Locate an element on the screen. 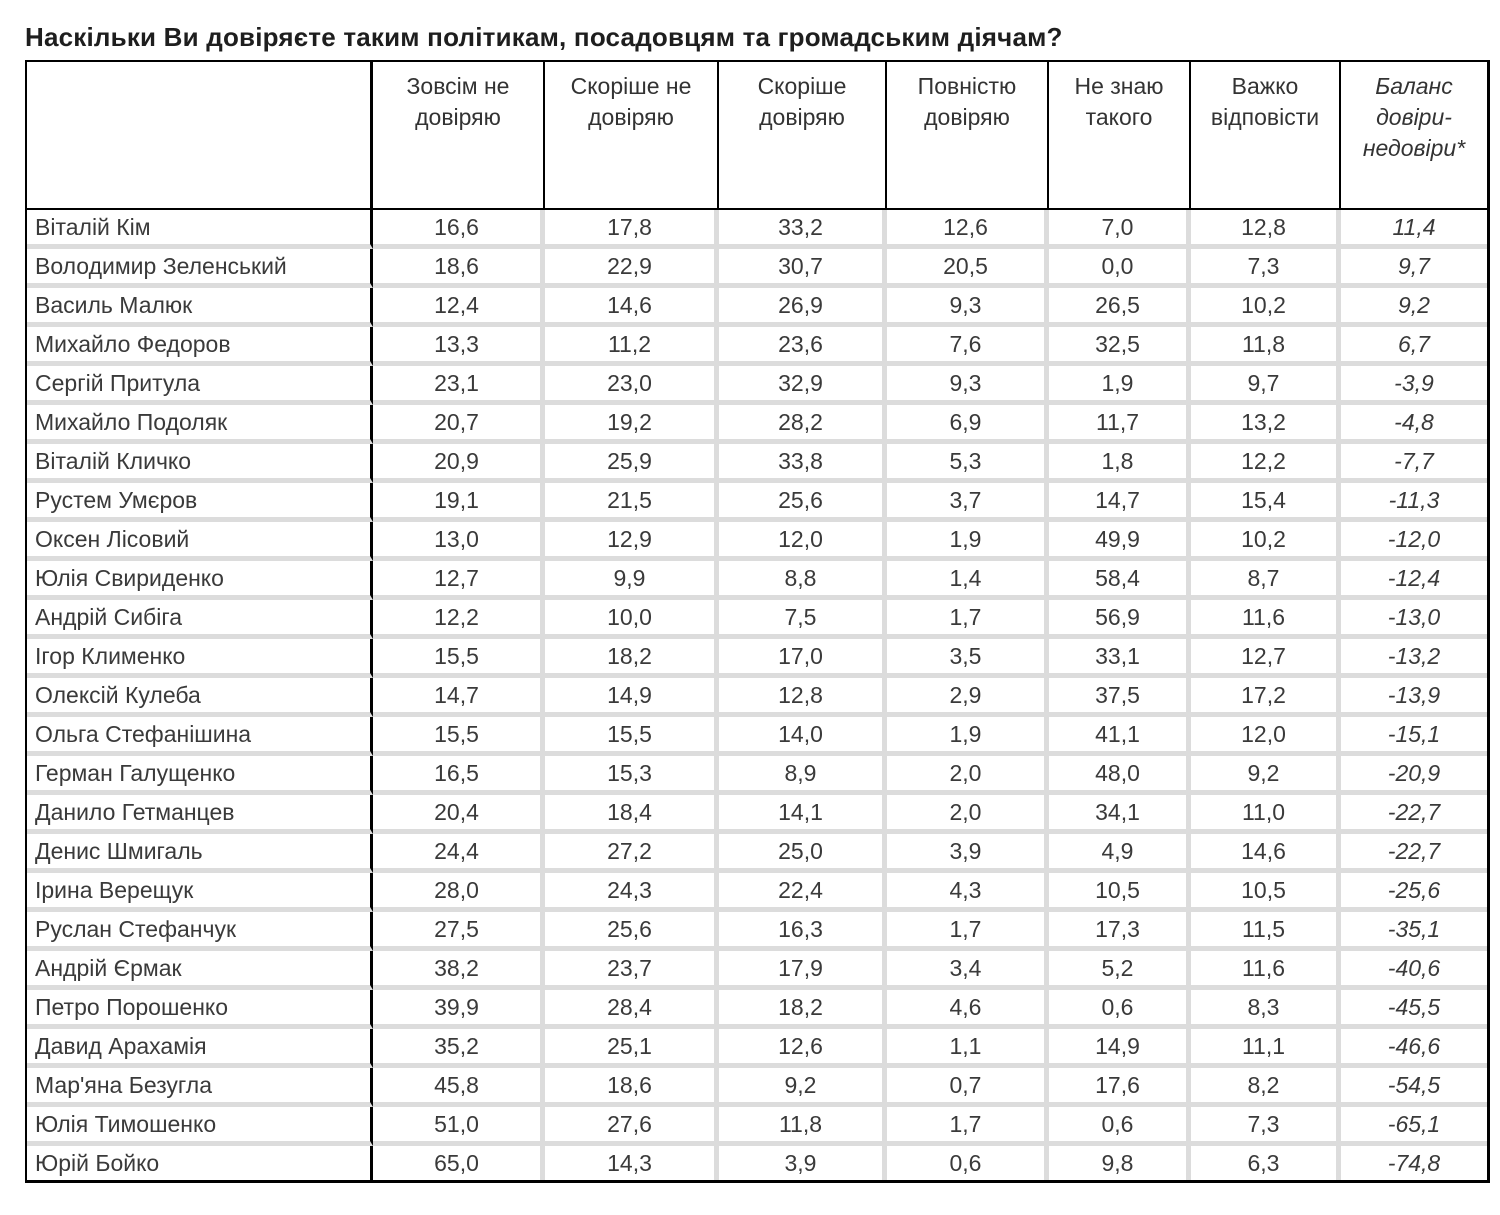 This screenshot has height=1215, width=1500. balance-value-cell: -12,4 is located at coordinates (1414, 580).